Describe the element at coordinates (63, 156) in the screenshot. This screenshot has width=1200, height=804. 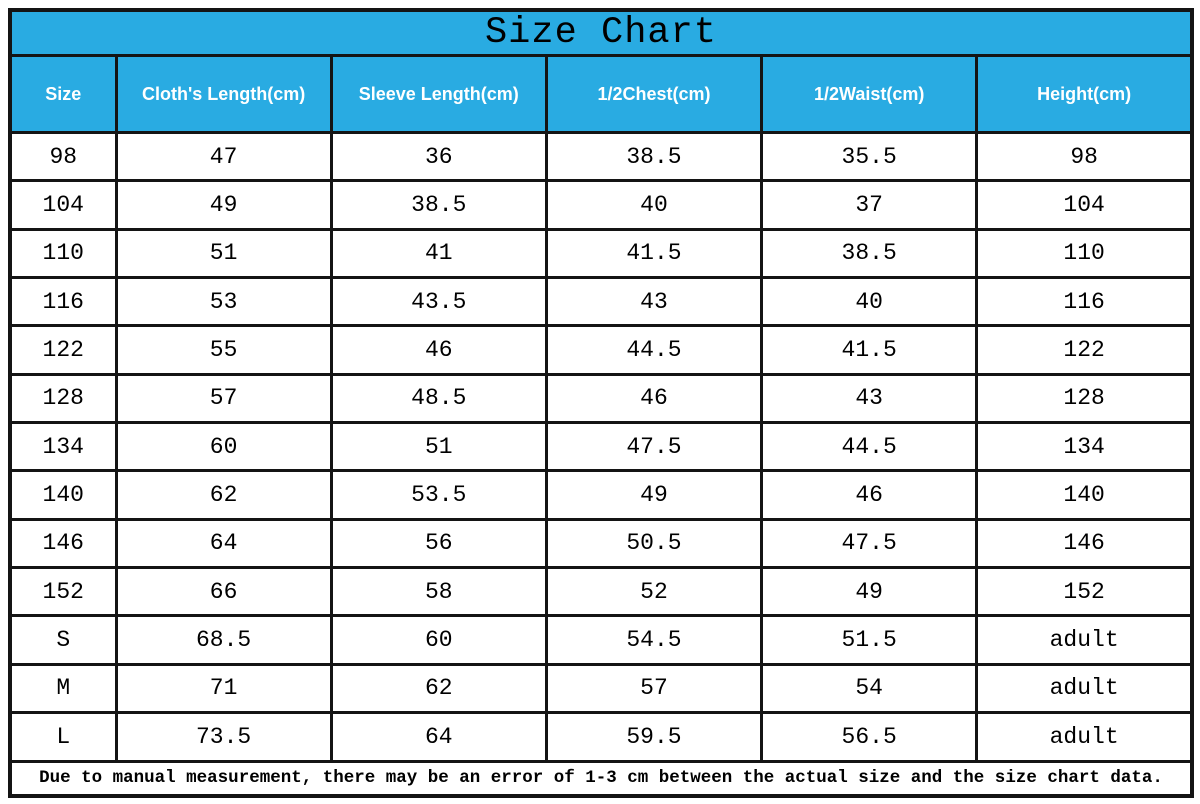
I see `size-cell: 98` at that location.